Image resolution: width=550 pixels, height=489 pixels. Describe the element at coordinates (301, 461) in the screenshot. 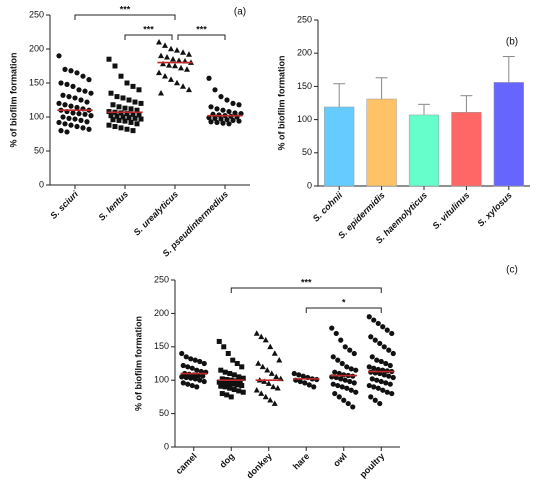

I see `x-tick-label: hare` at that location.